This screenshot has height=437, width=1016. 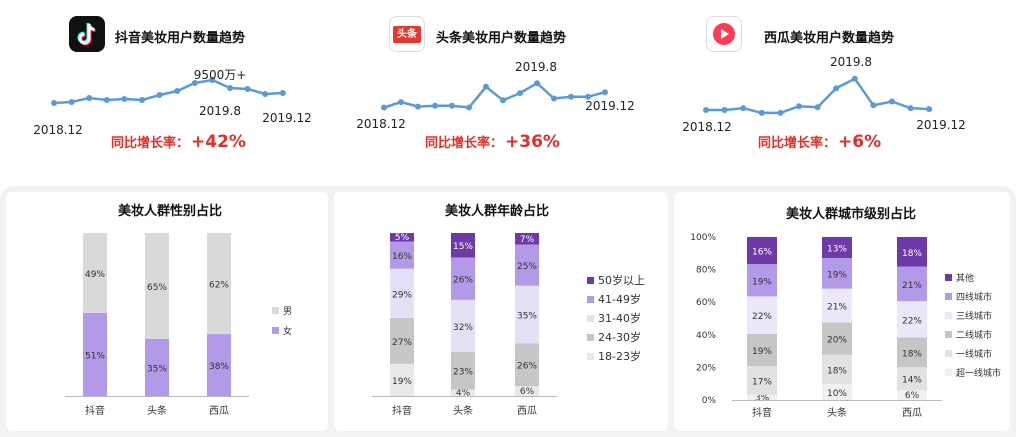 What do you see at coordinates (178, 325) in the screenshot?
I see `stacked-bar-chart-0: 51% 49% 抖音 35% 65% 头条 38% 62% 西瓜 男女` at bounding box center [178, 325].